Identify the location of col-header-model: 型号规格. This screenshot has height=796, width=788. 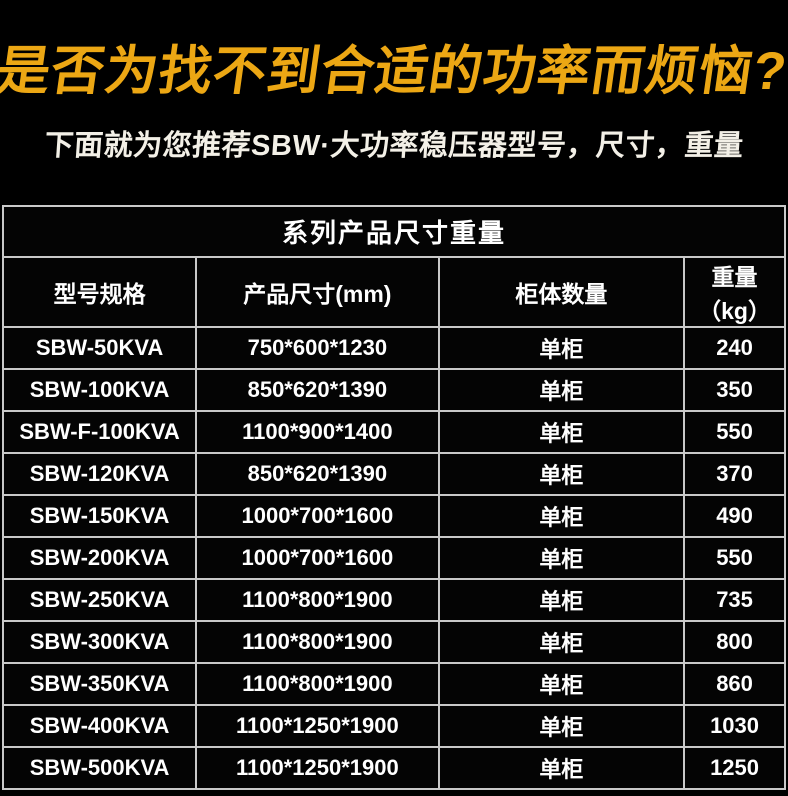
(99, 291).